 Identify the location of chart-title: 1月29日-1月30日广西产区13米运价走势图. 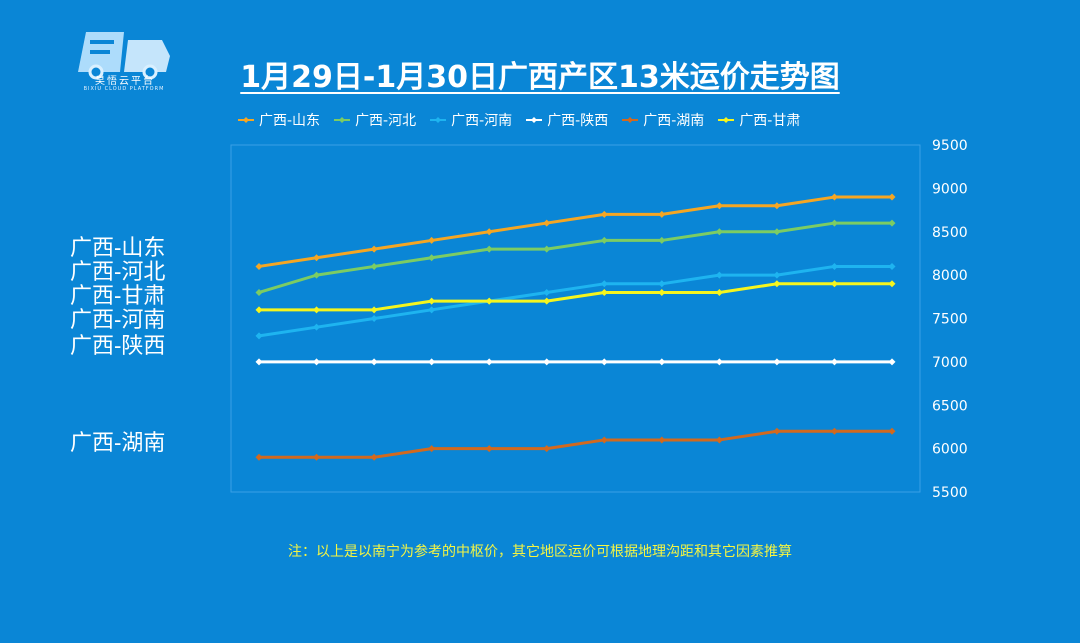
(540, 77).